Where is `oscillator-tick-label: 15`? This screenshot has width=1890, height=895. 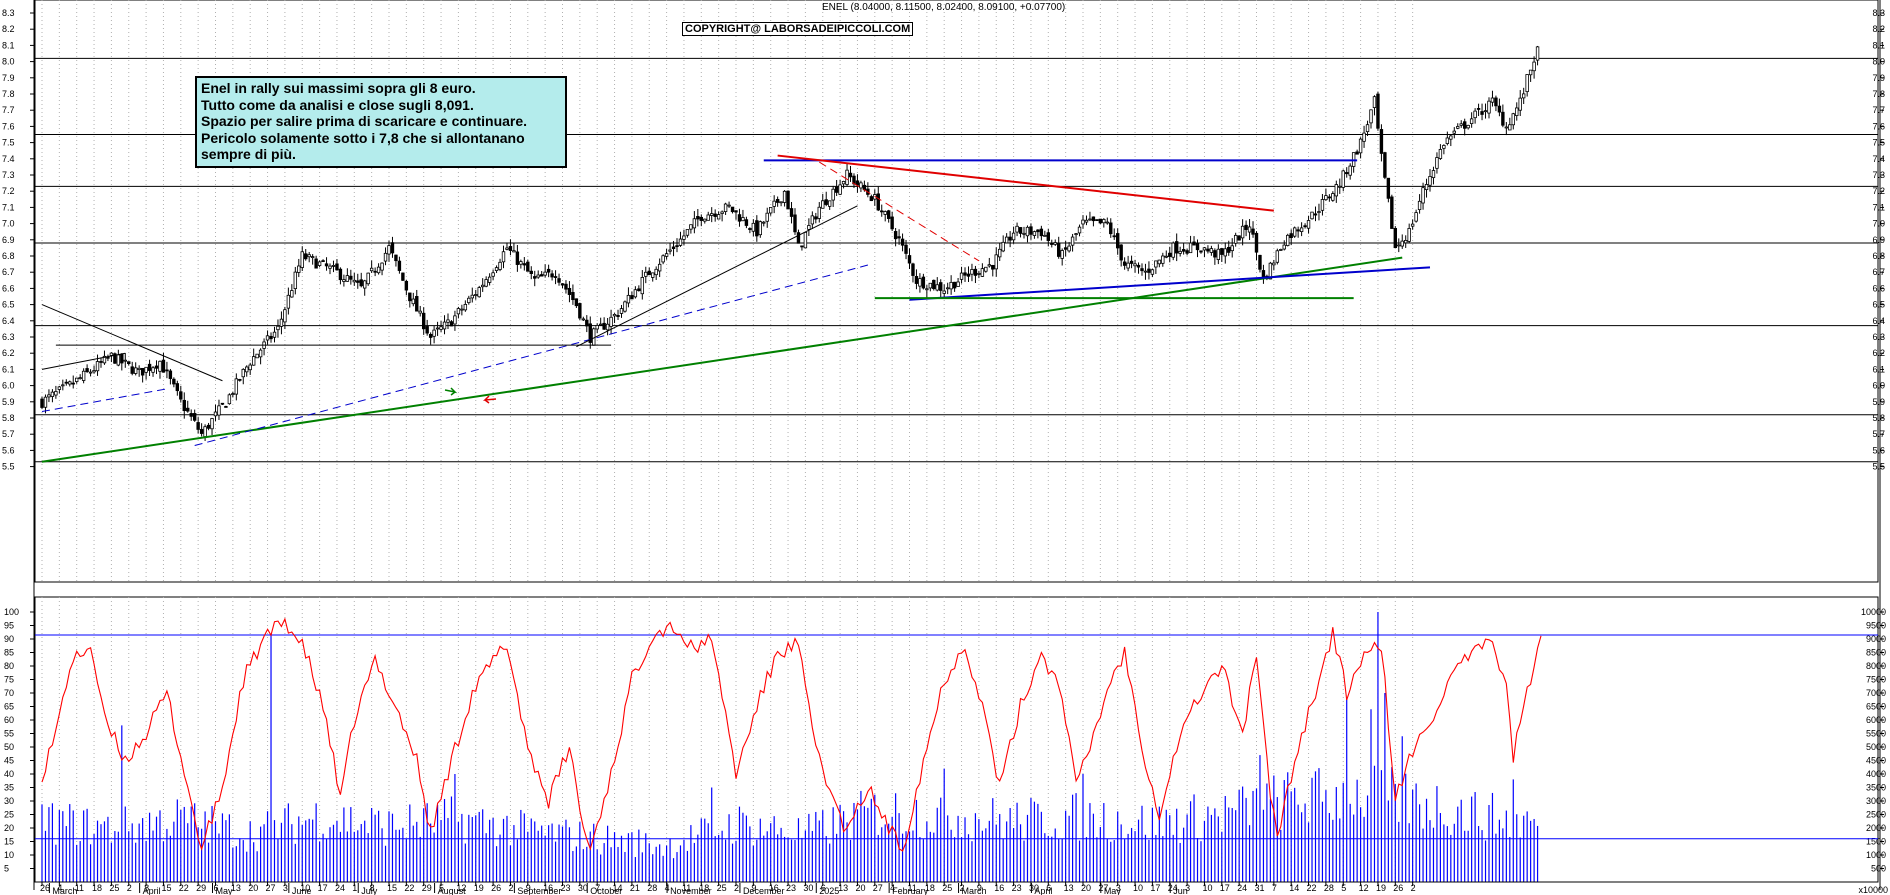
oscillator-tick-label: 15 is located at coordinates (9, 842).